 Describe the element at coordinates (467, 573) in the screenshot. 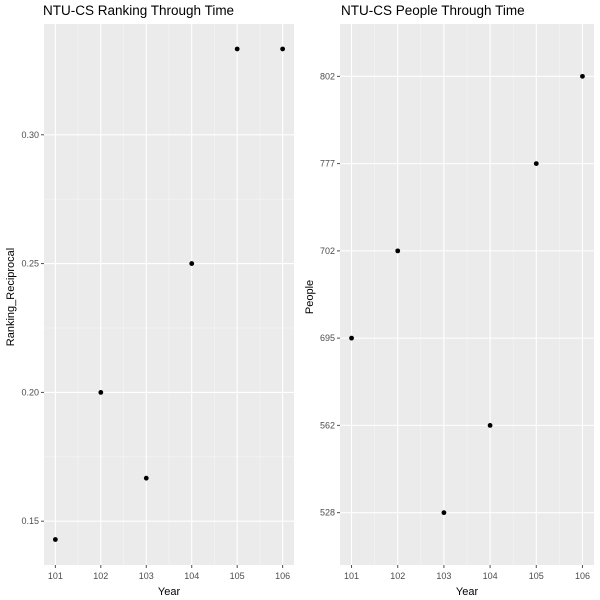

I see `people-x-ticks: 101 102 103 104 105 106` at that location.